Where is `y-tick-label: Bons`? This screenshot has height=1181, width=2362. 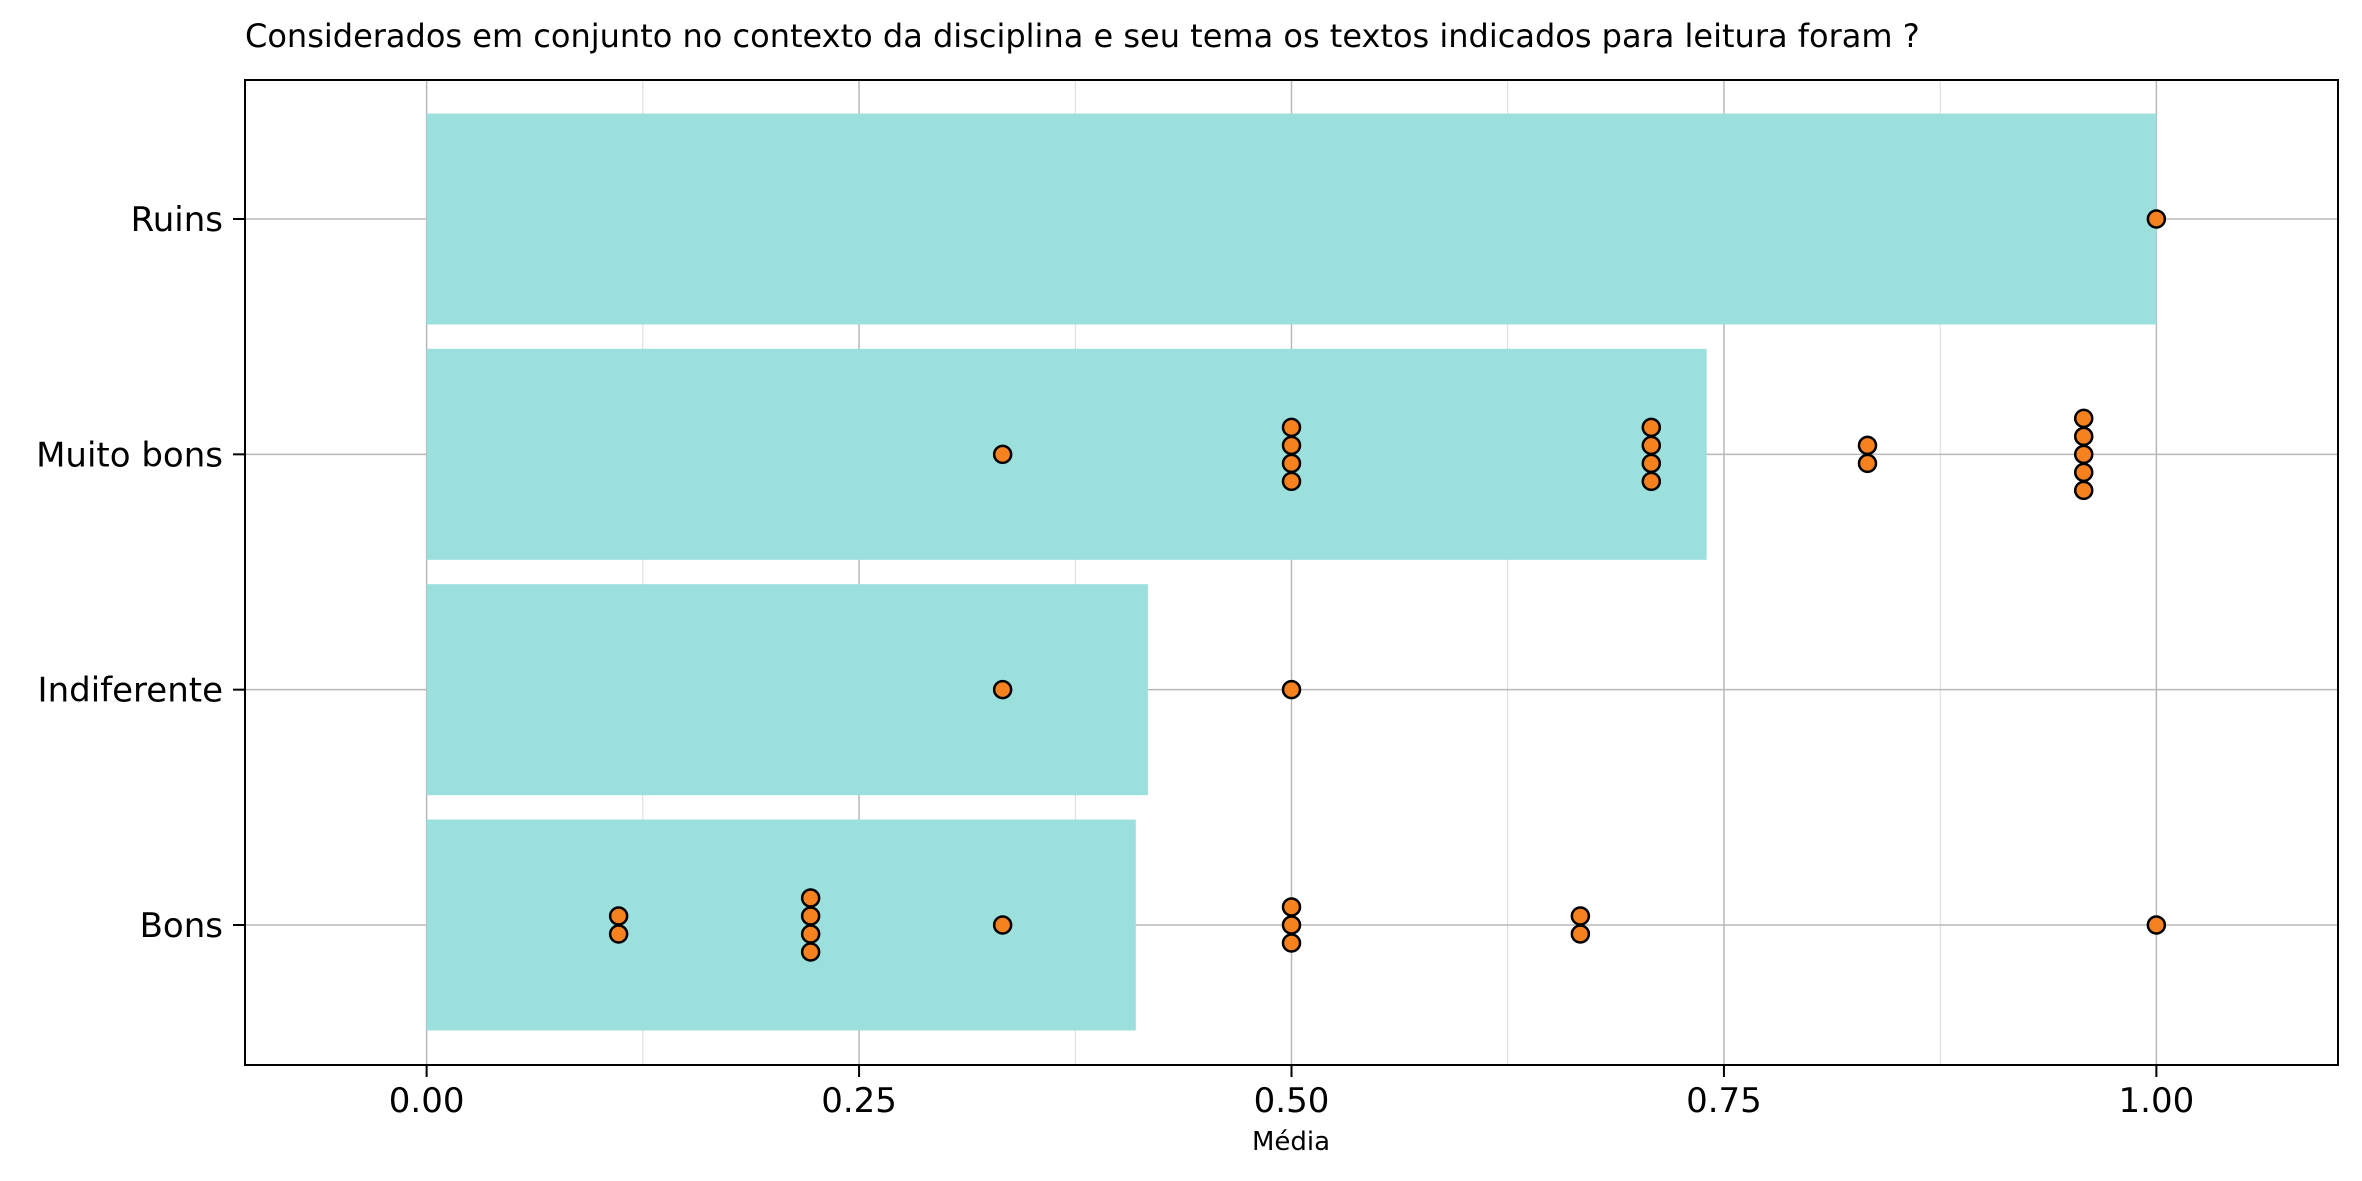 y-tick-label: Bons is located at coordinates (181, 926).